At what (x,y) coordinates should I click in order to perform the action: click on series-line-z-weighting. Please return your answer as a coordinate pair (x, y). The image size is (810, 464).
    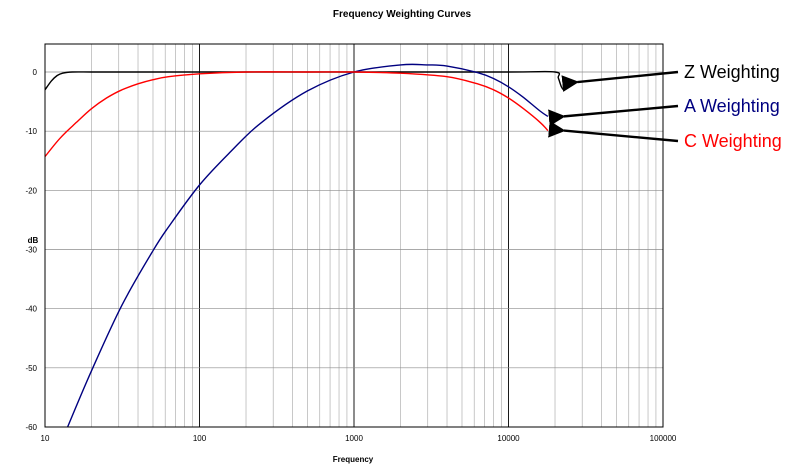
    Looking at the image, I should click on (304, 81).